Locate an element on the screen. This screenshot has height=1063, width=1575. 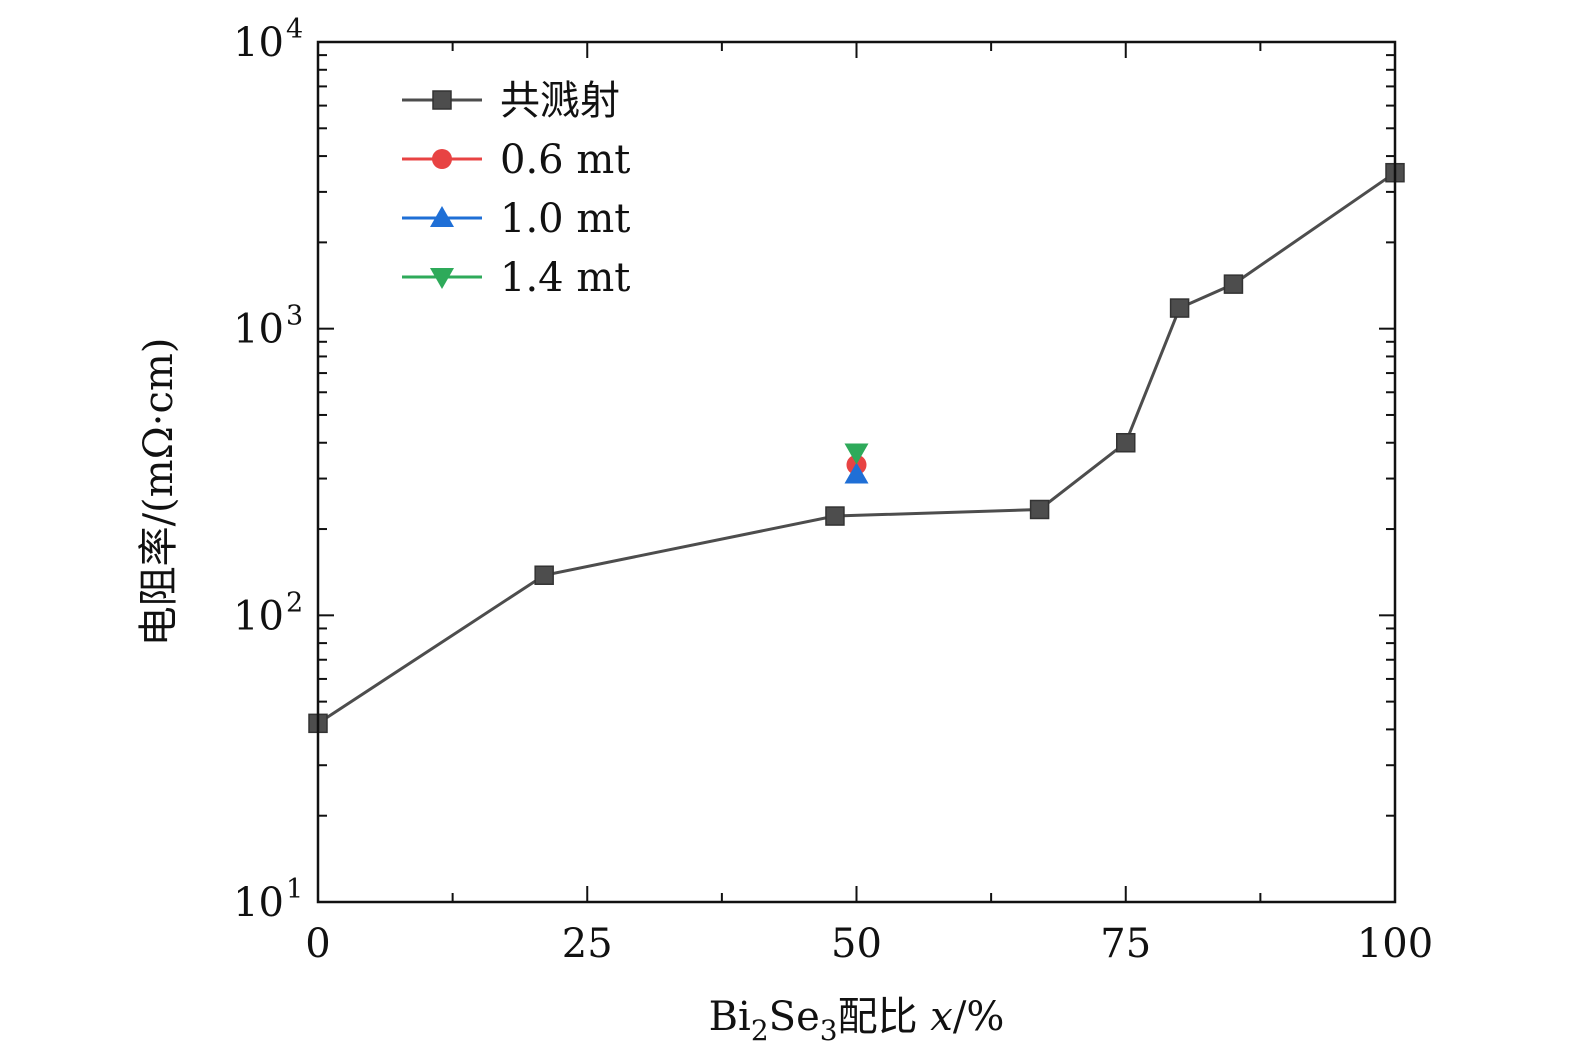
y-tick-exponent: 1 is located at coordinates (294, 889).